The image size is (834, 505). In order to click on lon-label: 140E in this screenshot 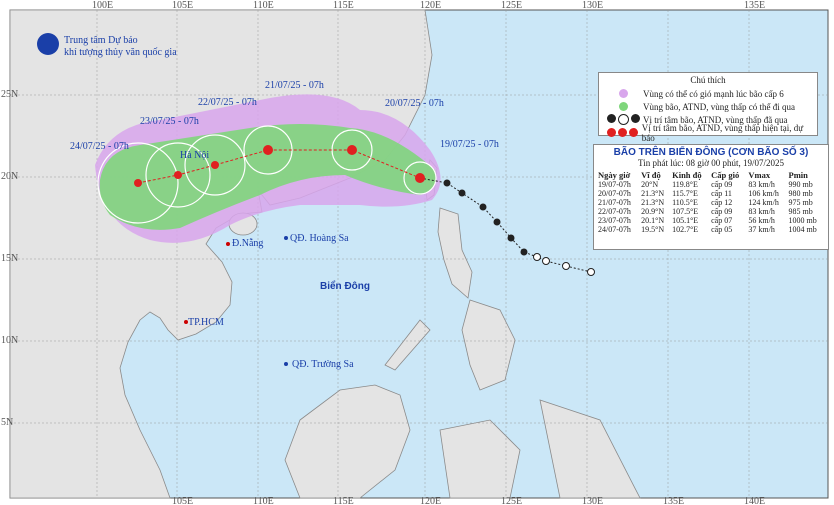, I will do `click(754, 500)`.